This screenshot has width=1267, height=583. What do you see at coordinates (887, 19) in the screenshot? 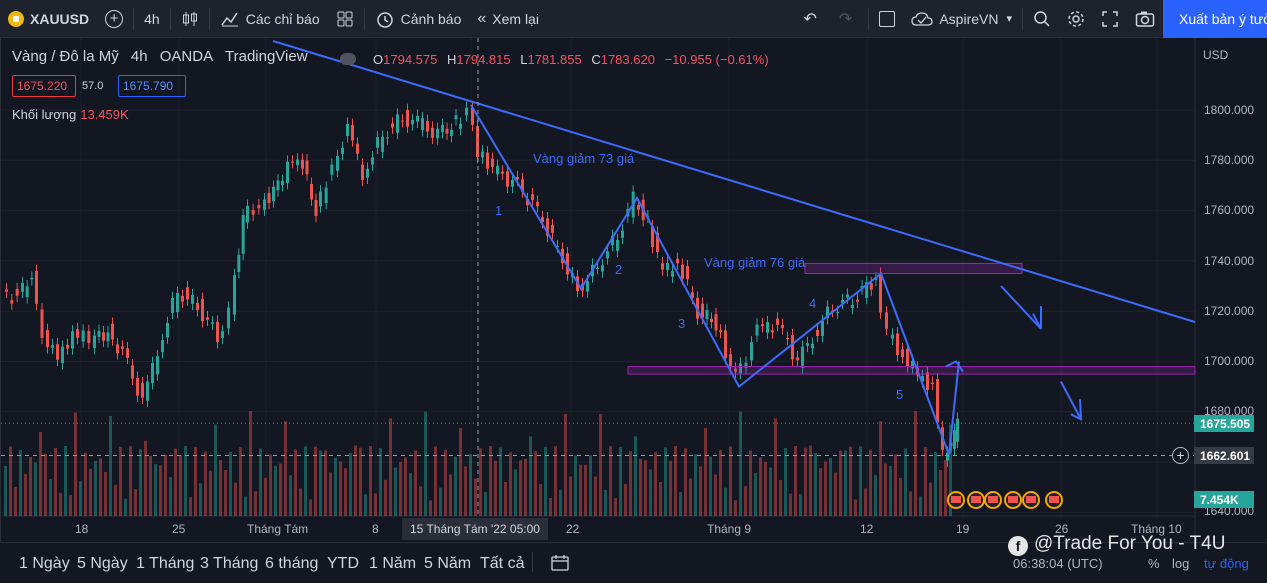
I see `layout-button` at bounding box center [887, 19].